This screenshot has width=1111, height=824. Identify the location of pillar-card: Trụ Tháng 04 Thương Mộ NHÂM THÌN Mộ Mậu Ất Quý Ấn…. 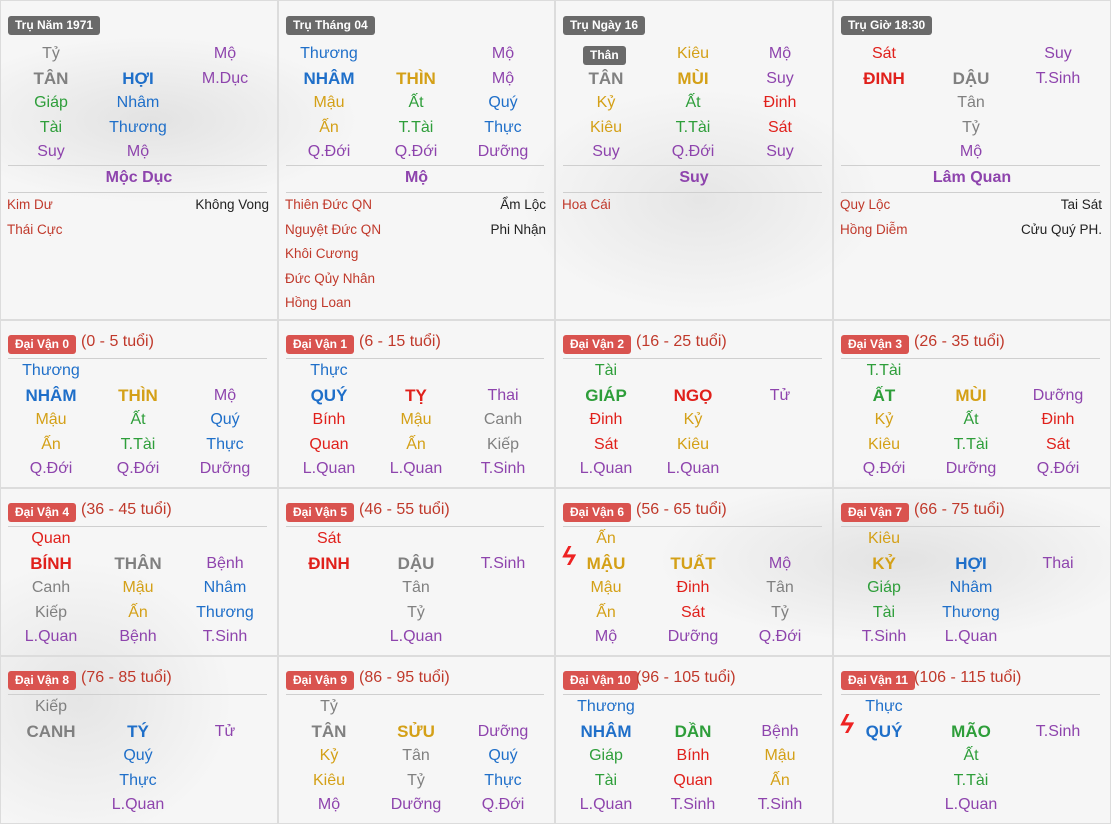
(416, 160).